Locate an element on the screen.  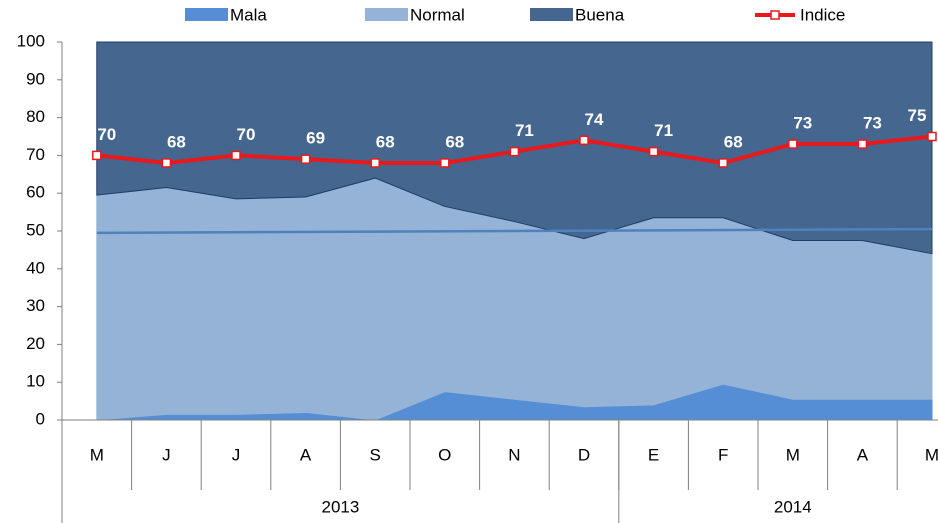
legend-label: Mala is located at coordinates (248, 14).